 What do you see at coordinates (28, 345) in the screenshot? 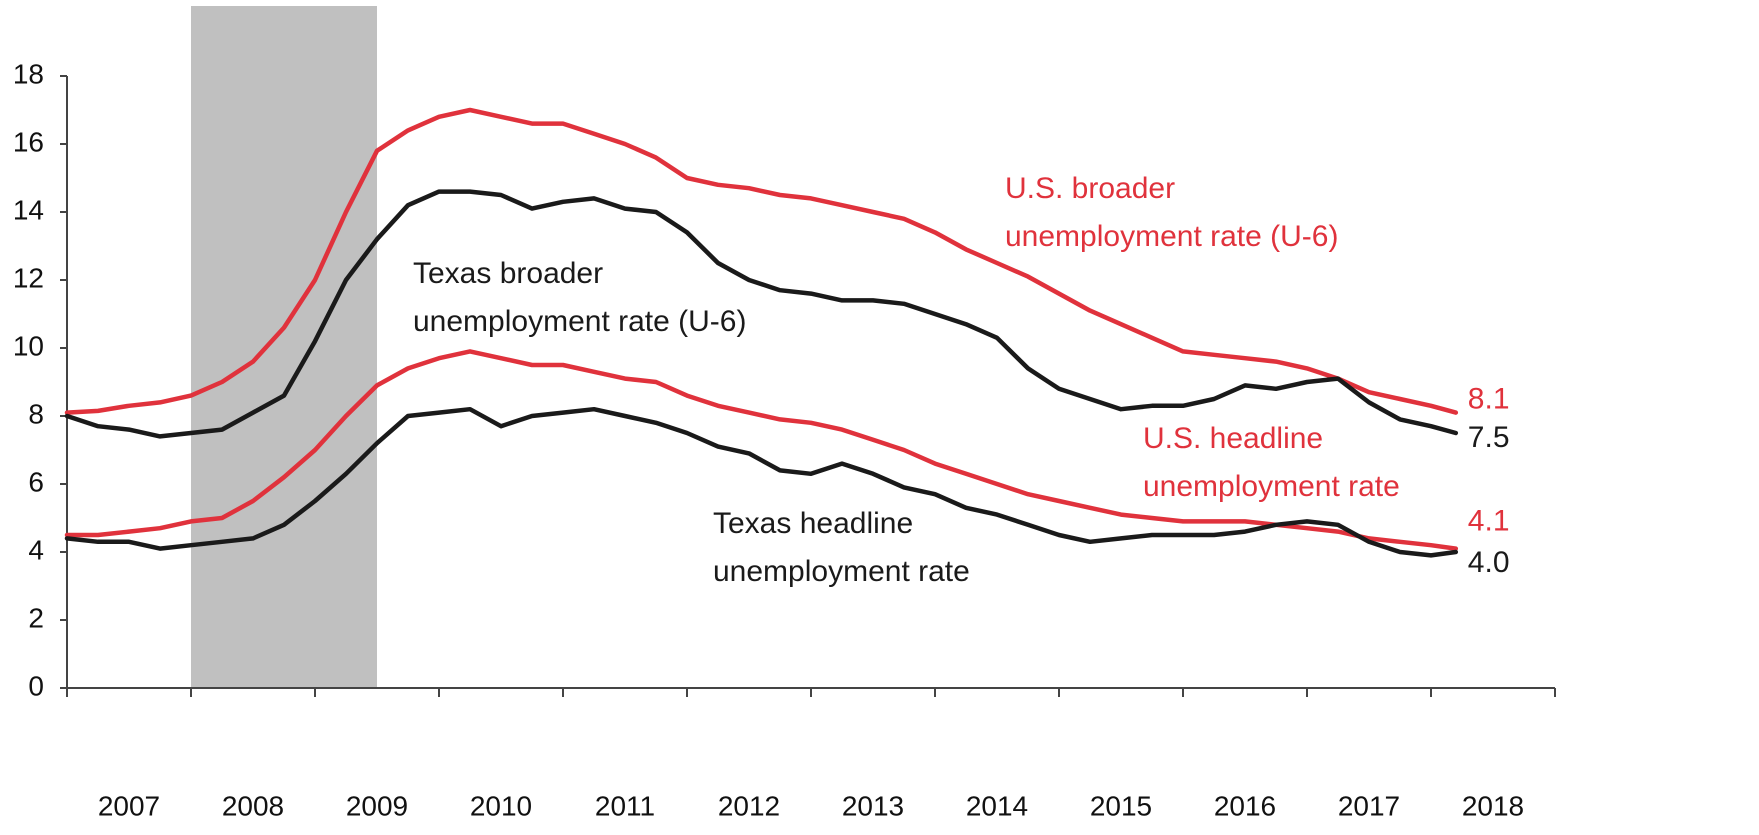
I see `y-tick-label: 10` at bounding box center [28, 345].